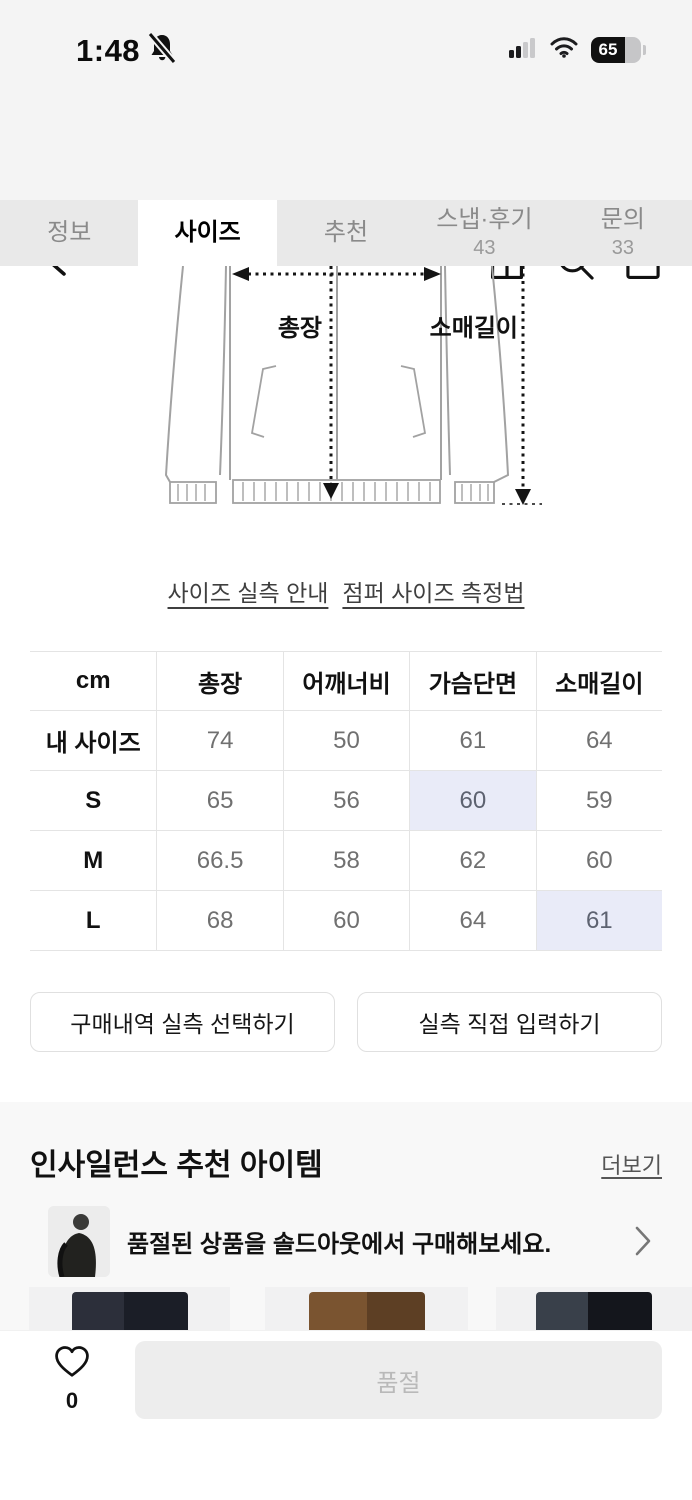 Image resolution: width=692 pixels, height=1500 pixels. I want to click on input-measure-direct-button: 실측 직접 입력하기, so click(509, 1022).